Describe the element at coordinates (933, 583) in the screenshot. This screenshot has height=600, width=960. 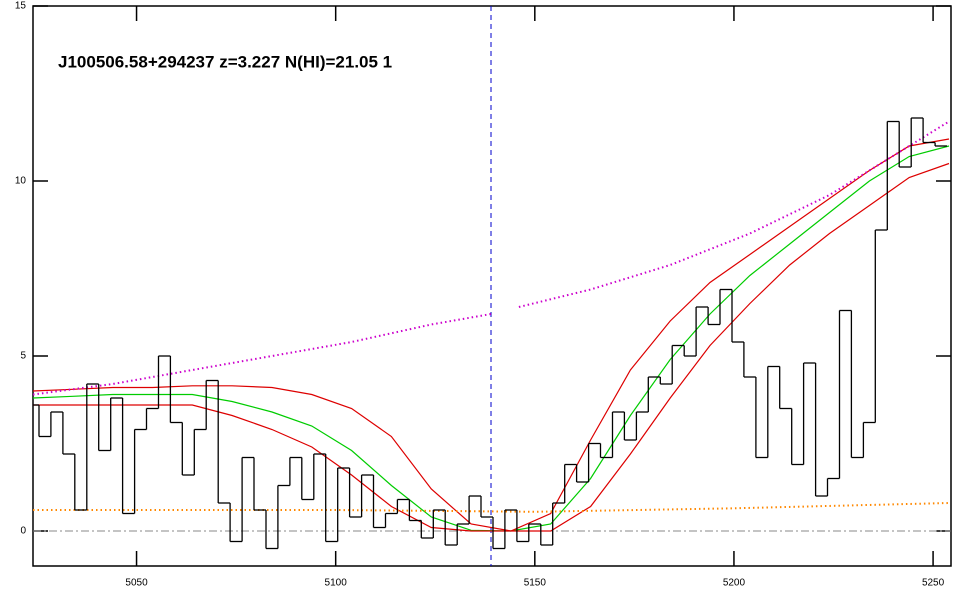
I see `x-tick-label: 5250` at that location.